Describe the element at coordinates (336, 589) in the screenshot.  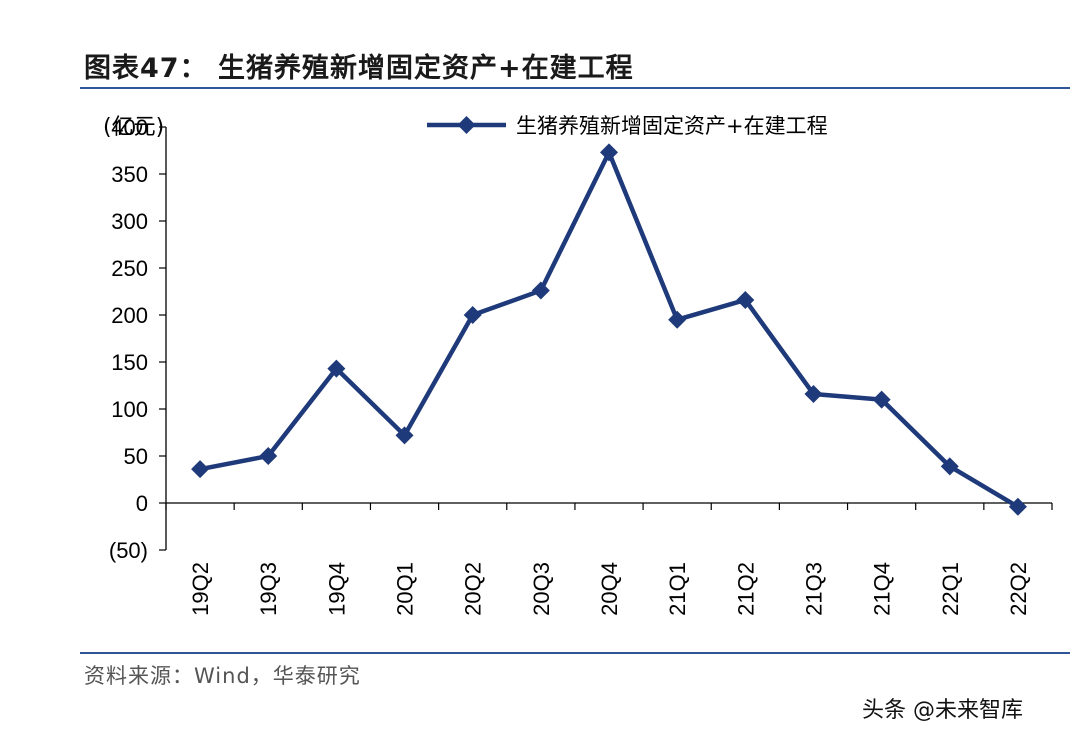
I see `x-tick-label: 19Q4` at that location.